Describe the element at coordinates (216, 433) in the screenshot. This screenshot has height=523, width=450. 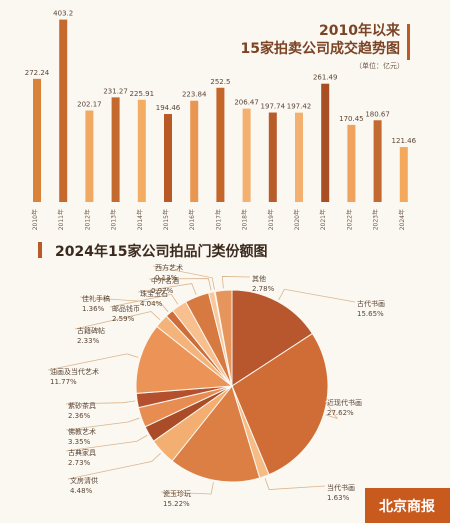
I see `pie-slice-瓷玉珍玩` at that location.